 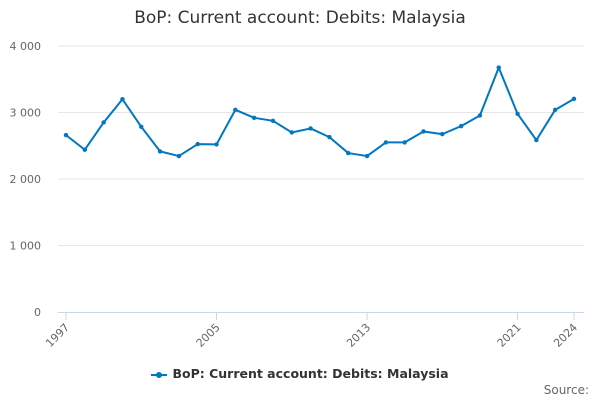 What do you see at coordinates (159, 374) in the screenshot?
I see `legend-swatch` at bounding box center [159, 374].